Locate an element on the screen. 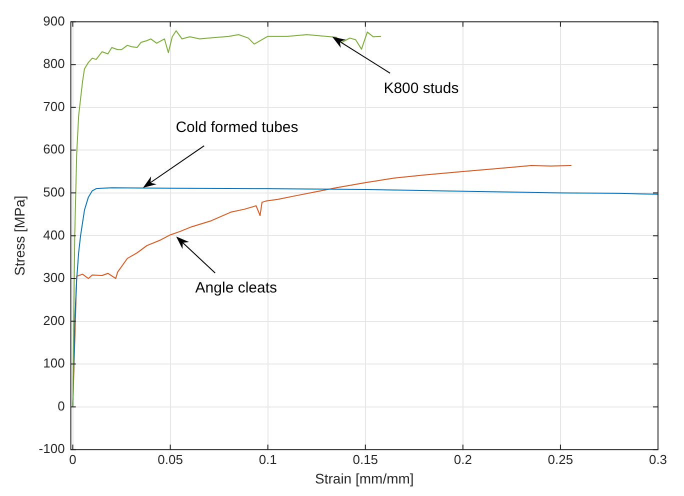  x-tick-label: 0.25 is located at coordinates (561, 459).